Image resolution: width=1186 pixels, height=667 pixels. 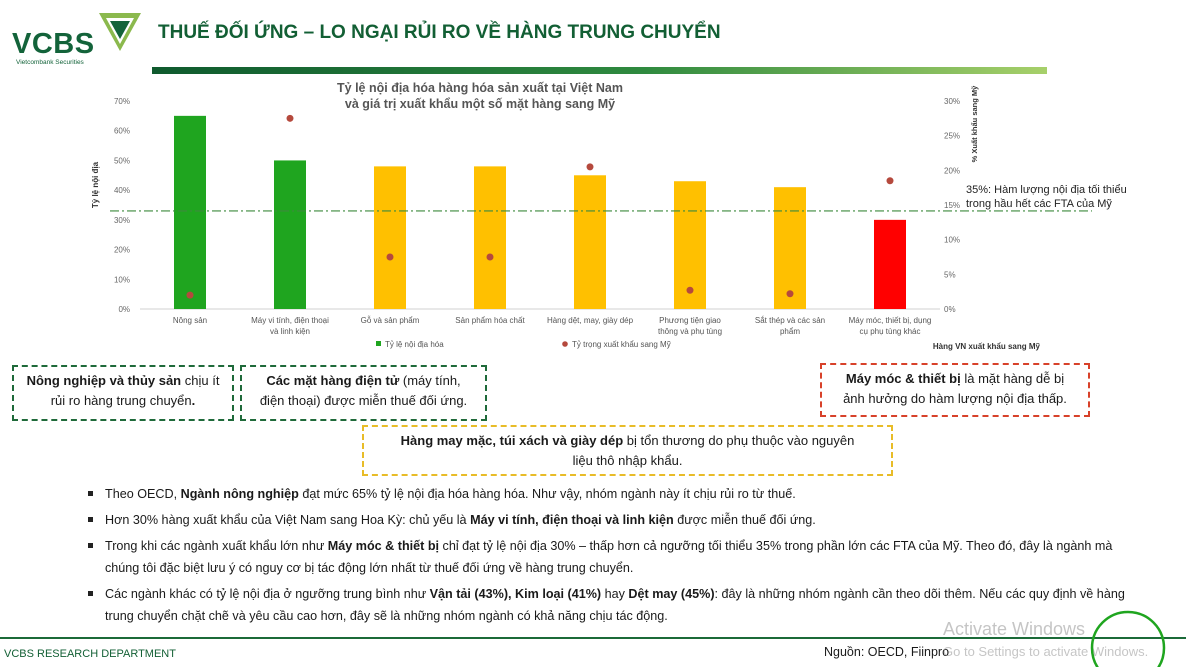 What do you see at coordinates (193, 400) in the screenshot?
I see `callout-agriculture-end: .` at bounding box center [193, 400].